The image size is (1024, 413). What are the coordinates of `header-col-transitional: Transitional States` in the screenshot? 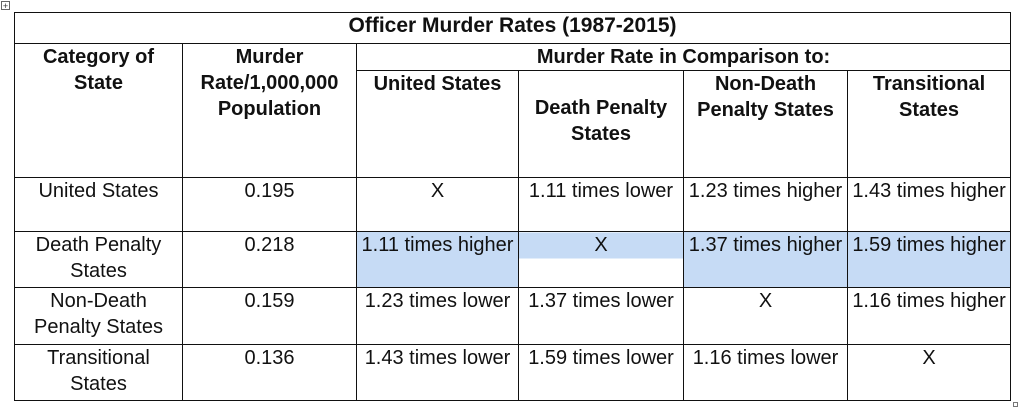 It's located at (929, 124).